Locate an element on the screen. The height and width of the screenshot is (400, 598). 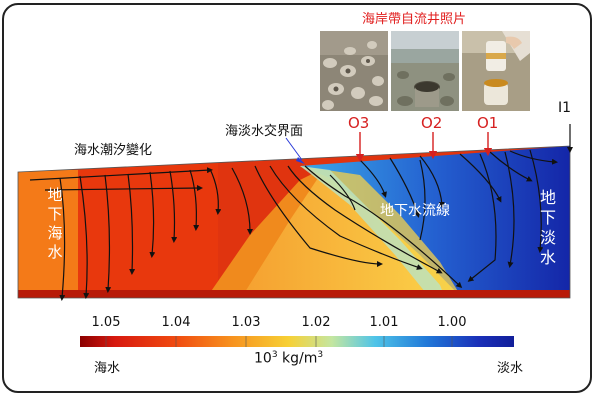
well-o2-label: O2 is located at coordinates (432, 123).